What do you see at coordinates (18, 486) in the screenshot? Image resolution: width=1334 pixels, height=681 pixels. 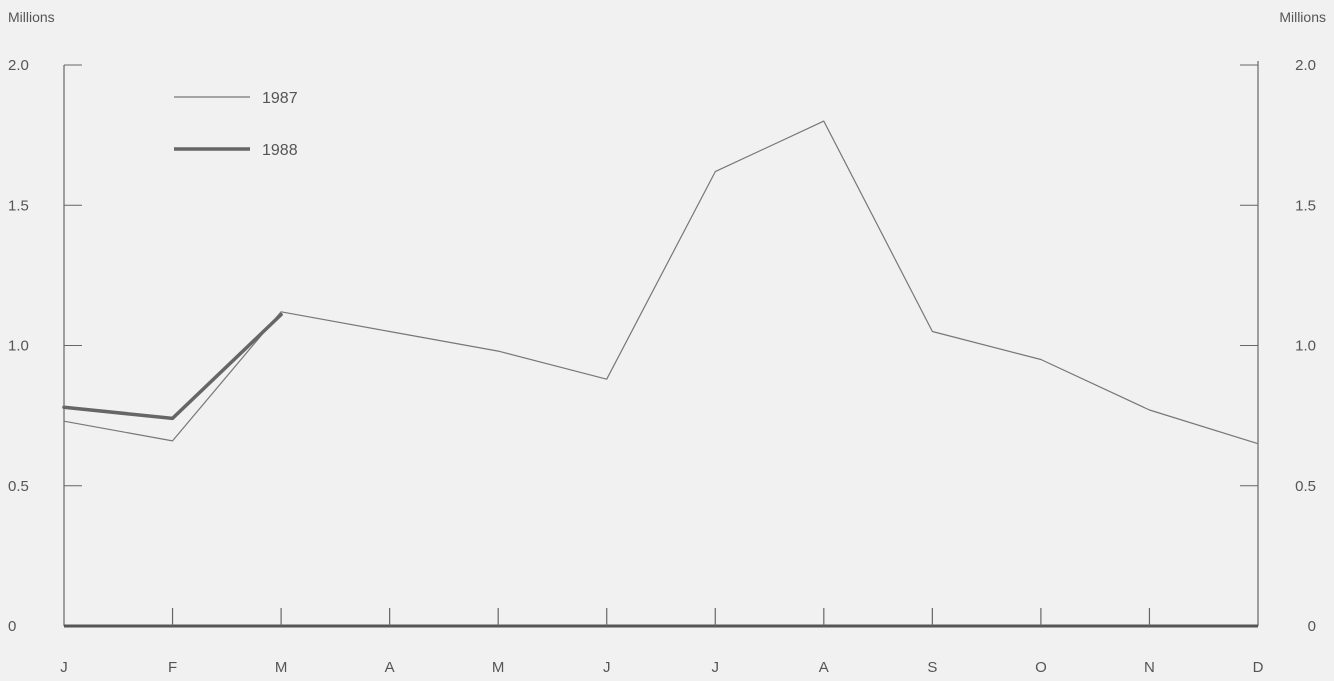 I see `y-tick-label-left: 0.5` at bounding box center [18, 486].